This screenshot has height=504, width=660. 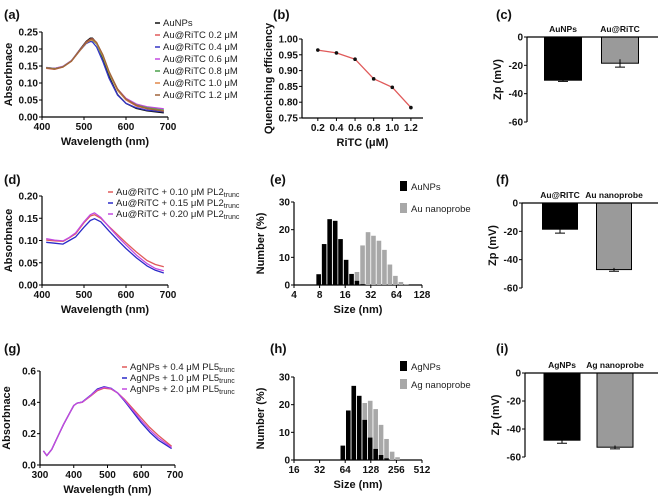 What do you see at coordinates (168, 127) in the screenshot?
I see `x-tick-label: 700` at bounding box center [168, 127].